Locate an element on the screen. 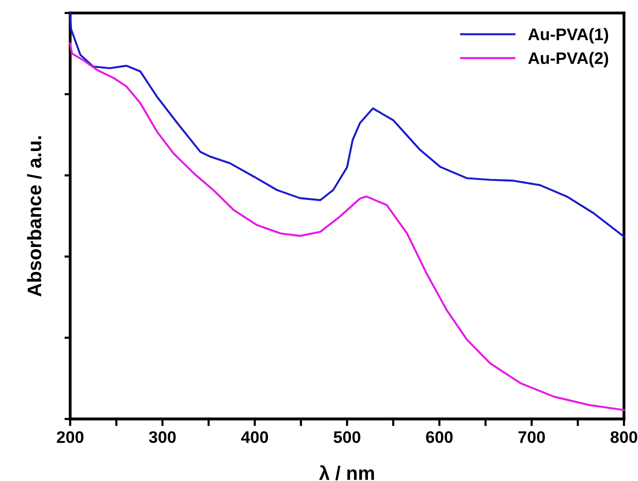  x-tick-label: 200 is located at coordinates (70, 437).